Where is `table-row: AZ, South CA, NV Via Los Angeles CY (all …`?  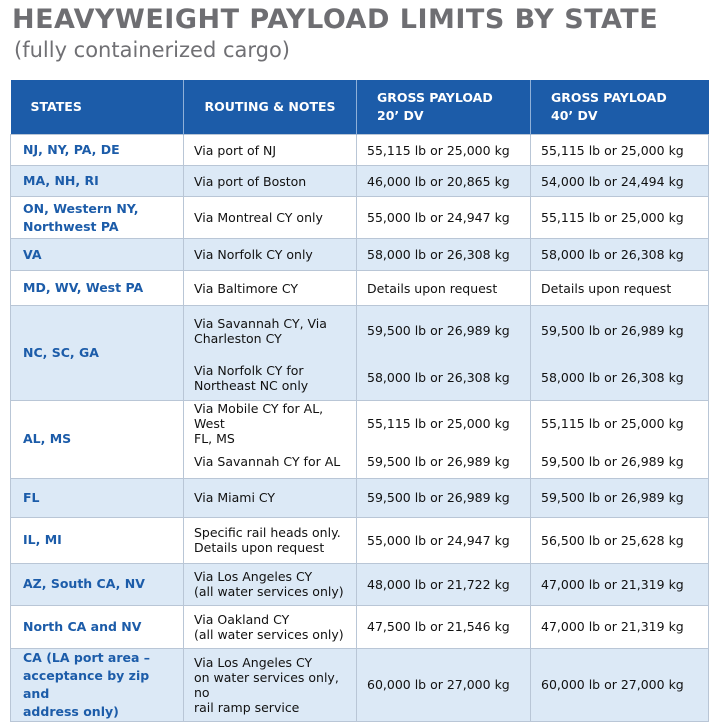 table-row: AZ, South CA, NV Via Los Angeles CY (all … is located at coordinates (359, 584).